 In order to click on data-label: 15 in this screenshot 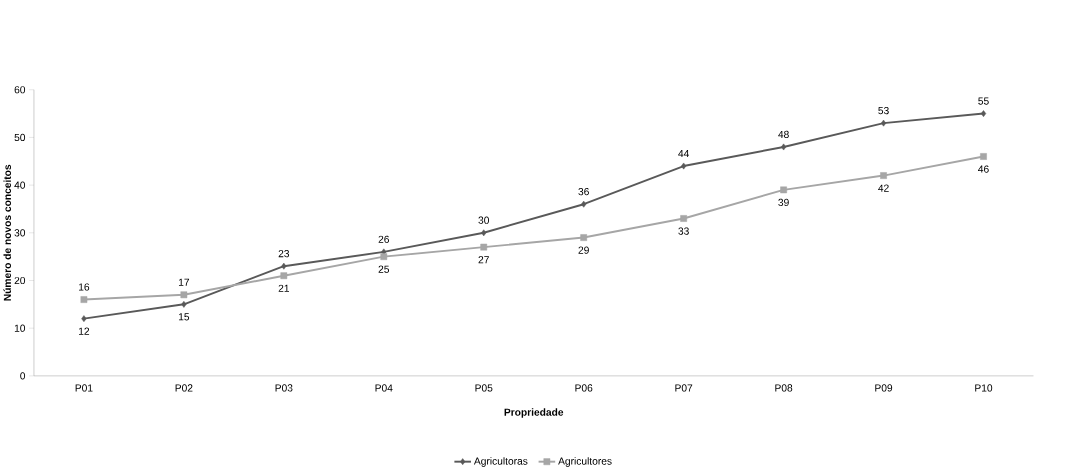, I will do `click(184, 317)`.